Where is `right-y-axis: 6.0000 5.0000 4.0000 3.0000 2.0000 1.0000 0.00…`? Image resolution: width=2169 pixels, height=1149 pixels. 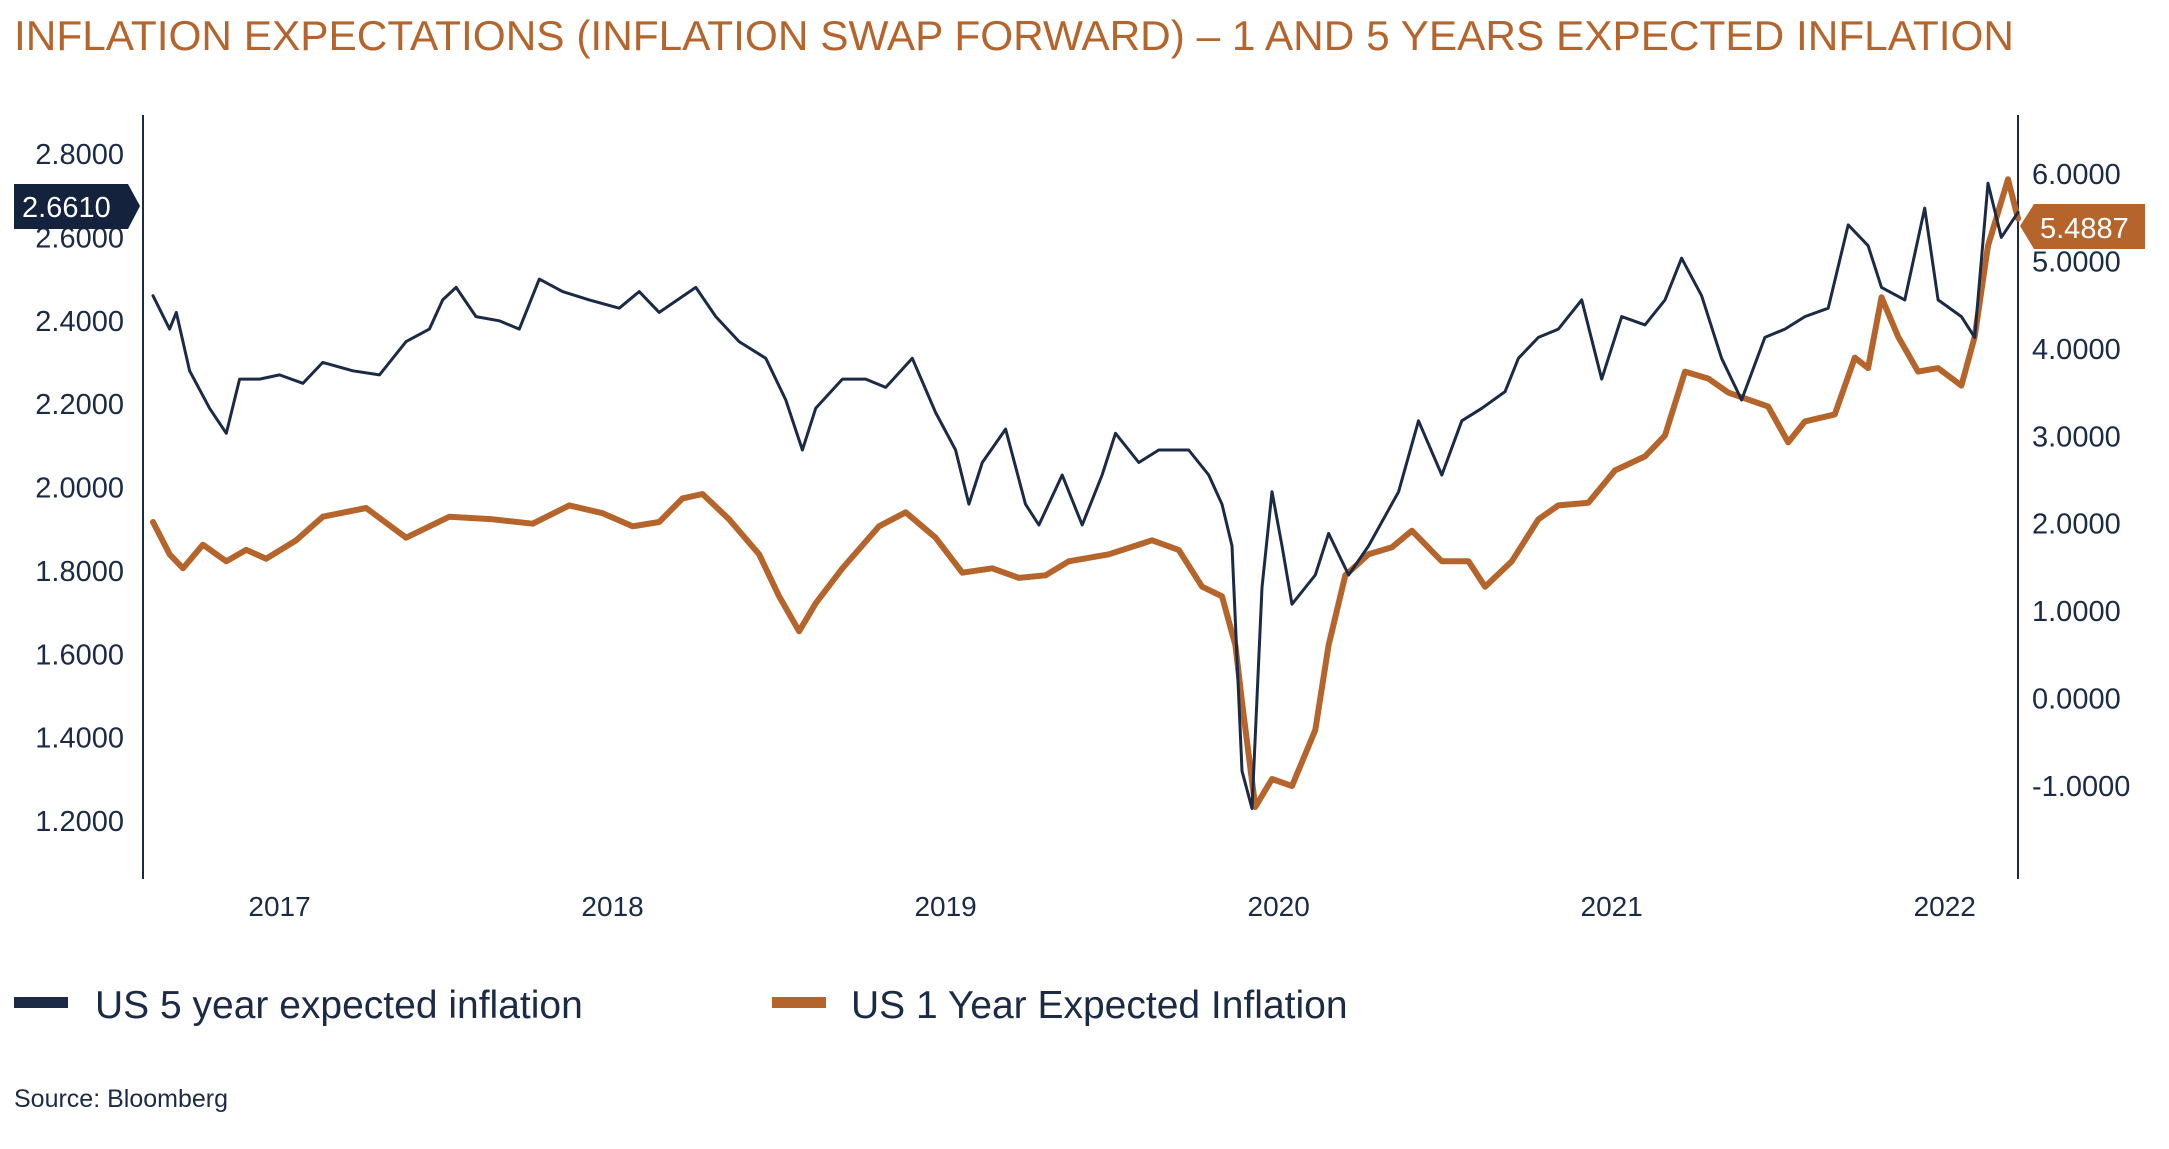
right-y-axis: 6.0000 5.0000 4.0000 3.0000 2.0000 1.0000 0.00… is located at coordinates (2081, 481).